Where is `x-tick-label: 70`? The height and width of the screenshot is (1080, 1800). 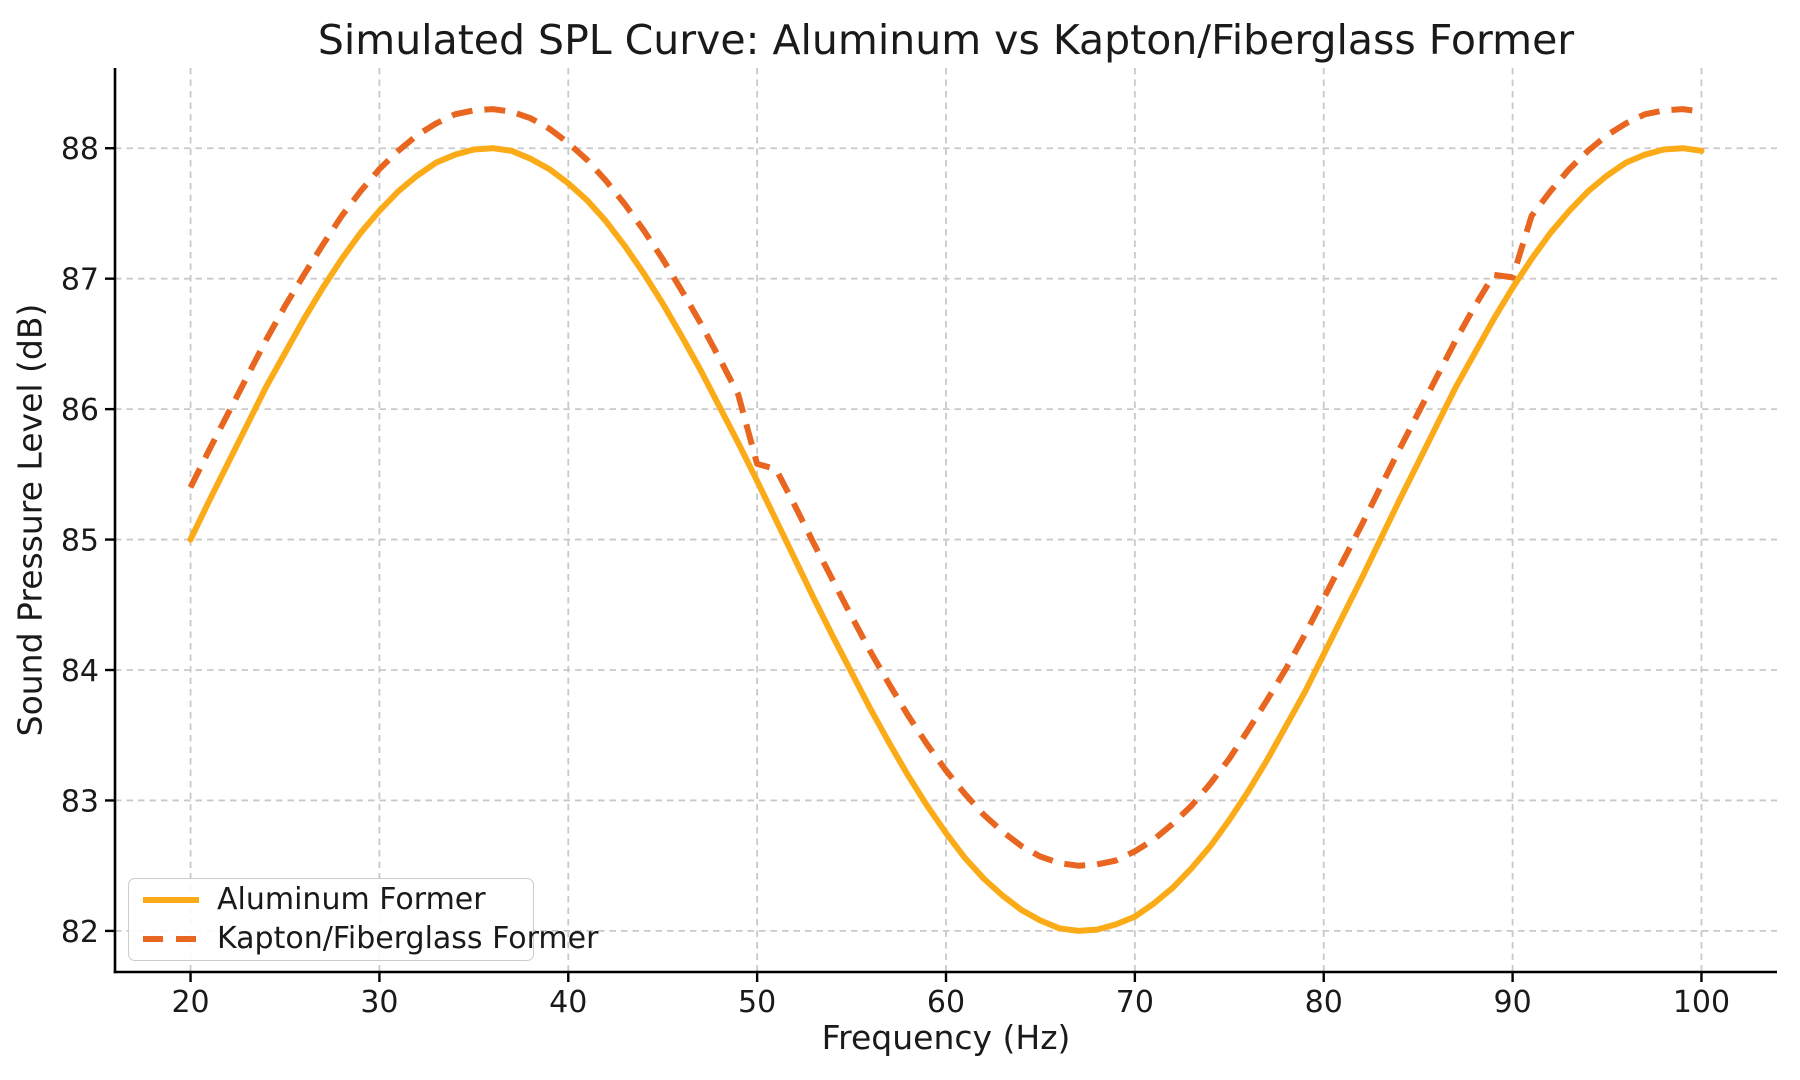
x-tick-label: 70 is located at coordinates (1135, 1002).